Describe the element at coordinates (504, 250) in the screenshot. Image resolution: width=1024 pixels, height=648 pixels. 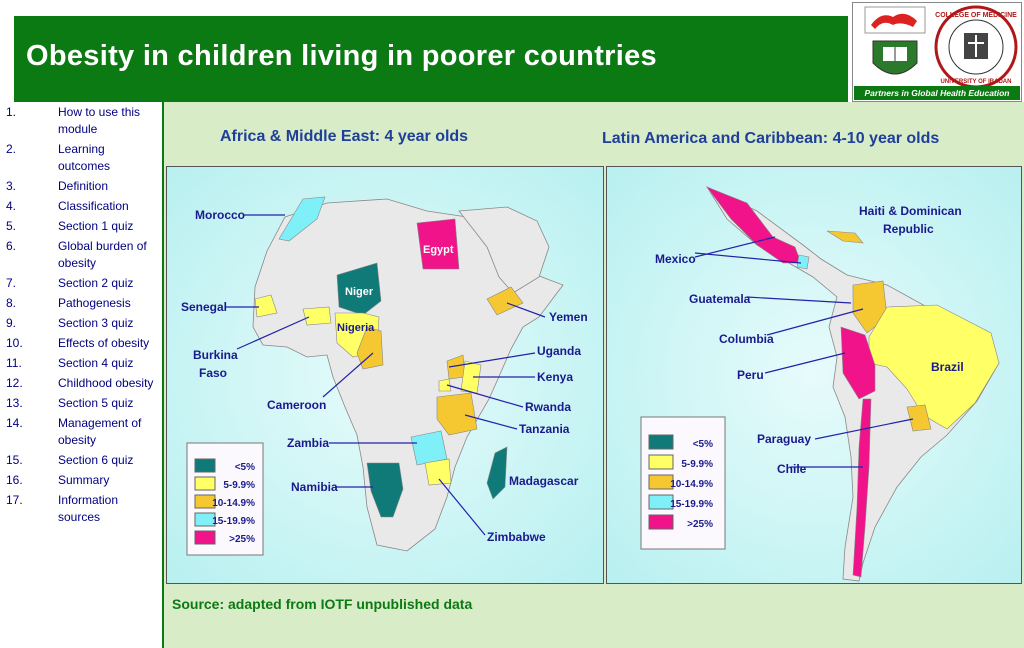
I see `arabian-peninsula` at that location.